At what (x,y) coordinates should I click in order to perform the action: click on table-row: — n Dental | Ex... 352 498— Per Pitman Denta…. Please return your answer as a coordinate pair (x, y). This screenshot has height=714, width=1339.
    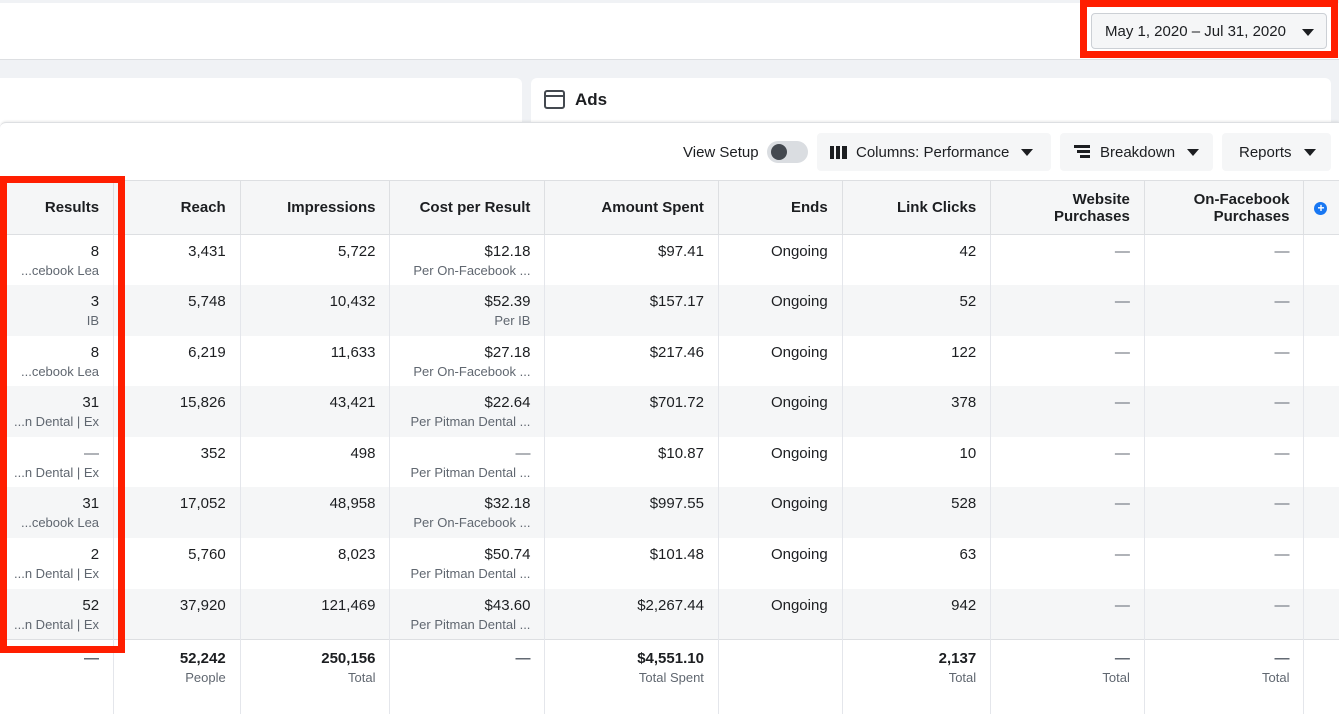
    Looking at the image, I should click on (669, 462).